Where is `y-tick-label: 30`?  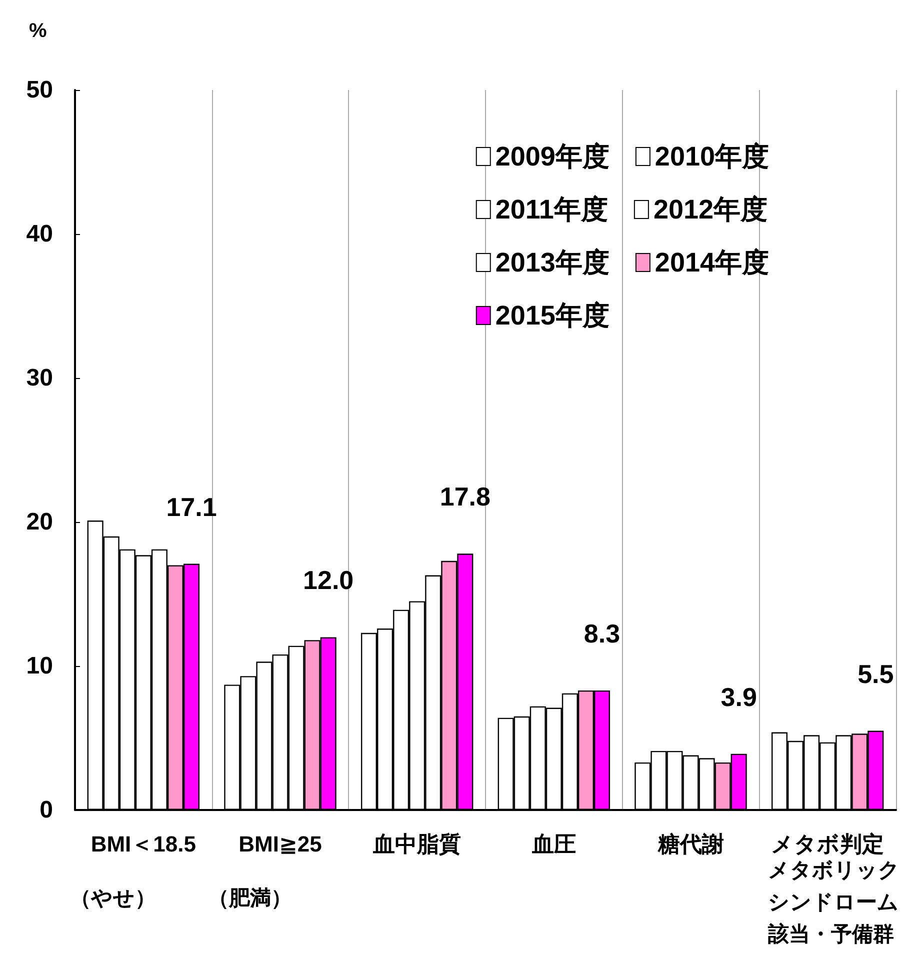 y-tick-label: 30 is located at coordinates (39, 378).